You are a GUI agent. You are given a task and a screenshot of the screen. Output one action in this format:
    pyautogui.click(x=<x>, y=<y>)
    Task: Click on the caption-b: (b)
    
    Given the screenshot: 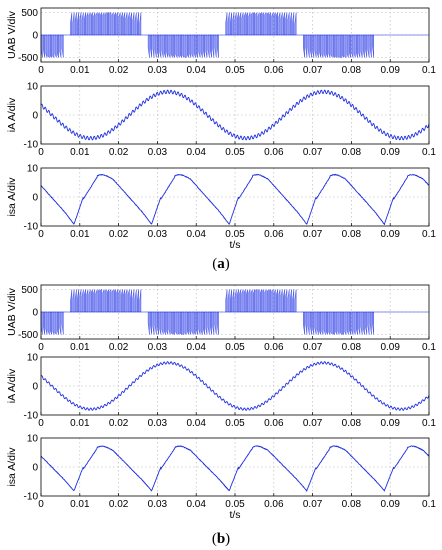 What is the action you would take?
    pyautogui.click(x=221, y=539)
    